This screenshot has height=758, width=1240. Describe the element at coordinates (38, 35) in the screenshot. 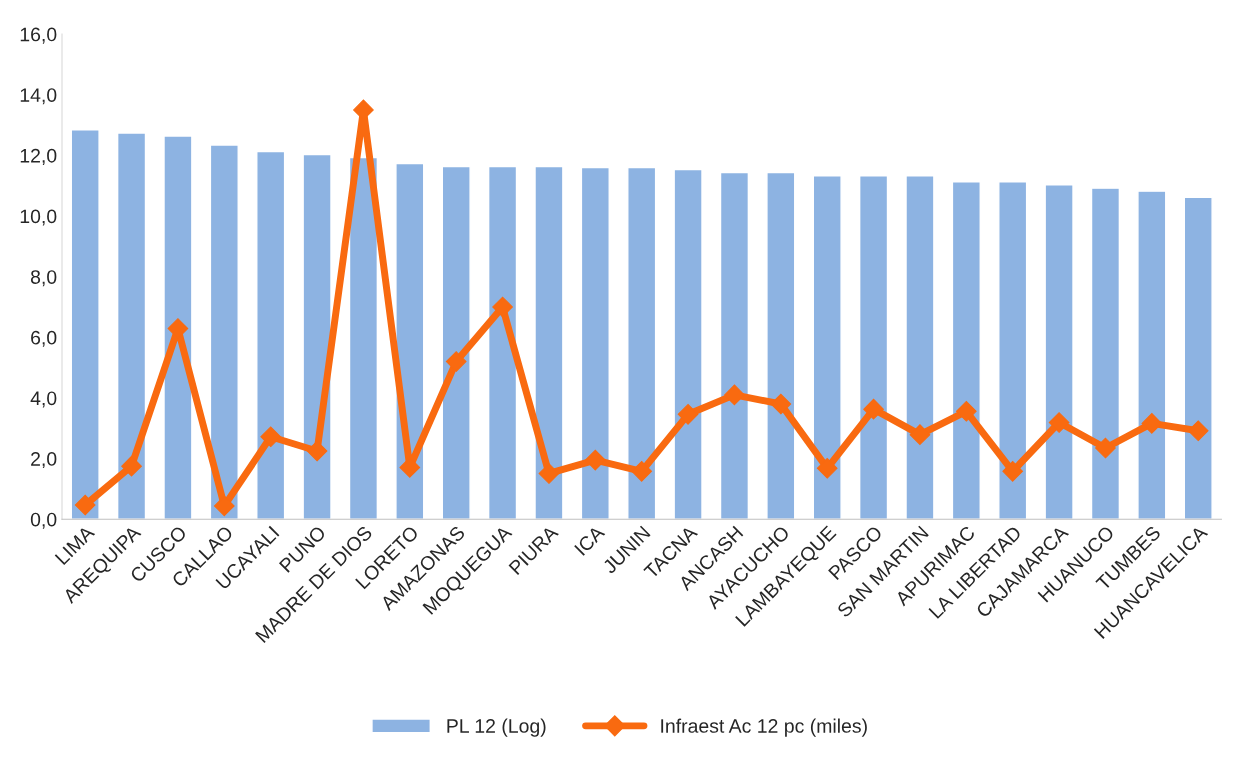

I see `y-tick-label: 16,0` at that location.